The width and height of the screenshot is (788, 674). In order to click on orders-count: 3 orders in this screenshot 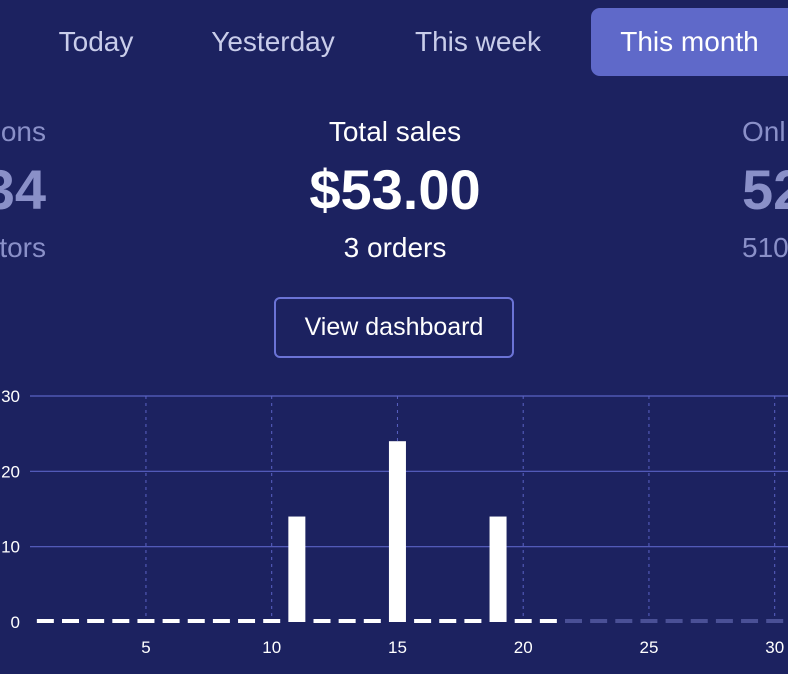, I will do `click(395, 247)`.